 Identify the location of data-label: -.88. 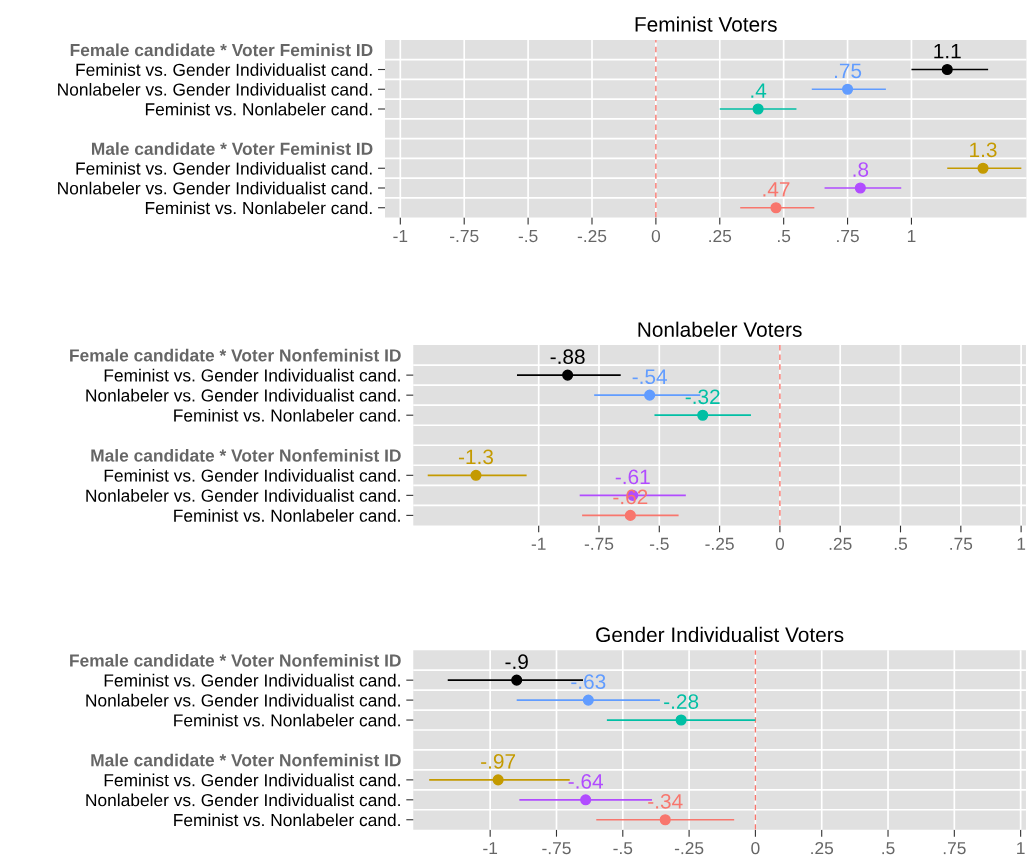
(567, 357).